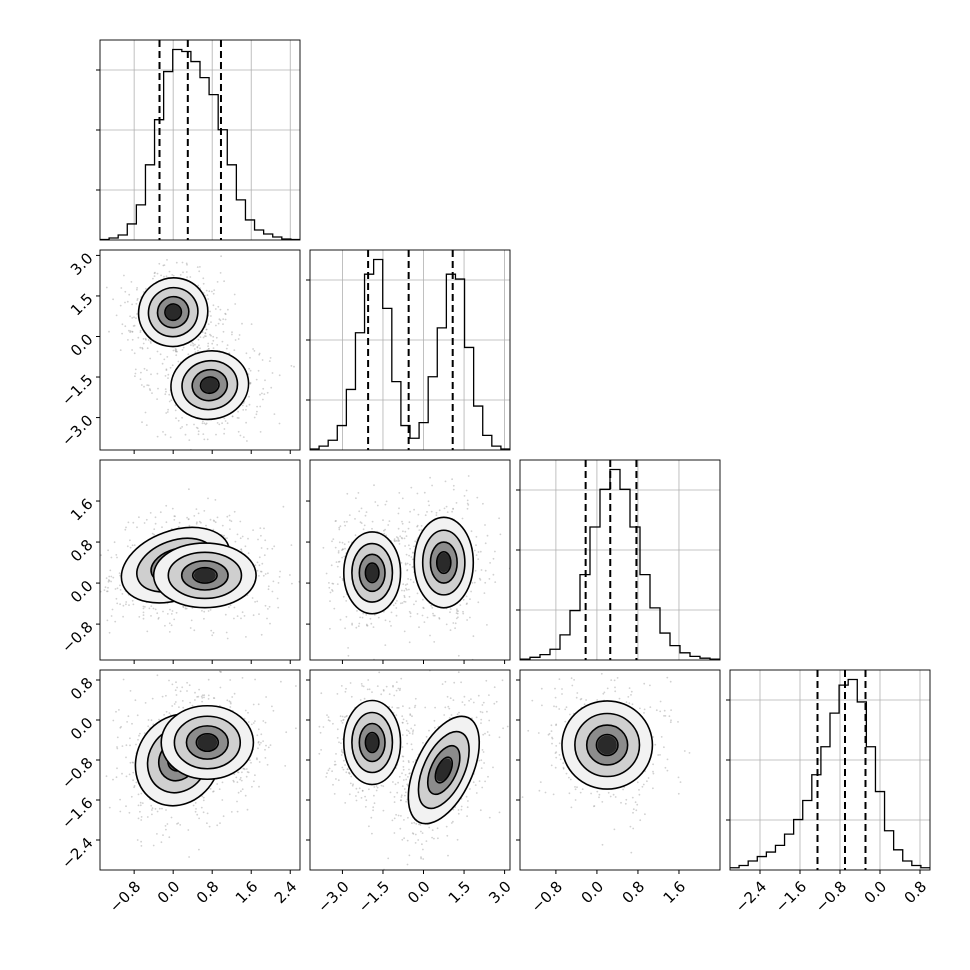 The width and height of the screenshot is (970, 970). What do you see at coordinates (82, 305) in the screenshot?
I see `y-tick-label-1-3: 1.5` at bounding box center [82, 305].